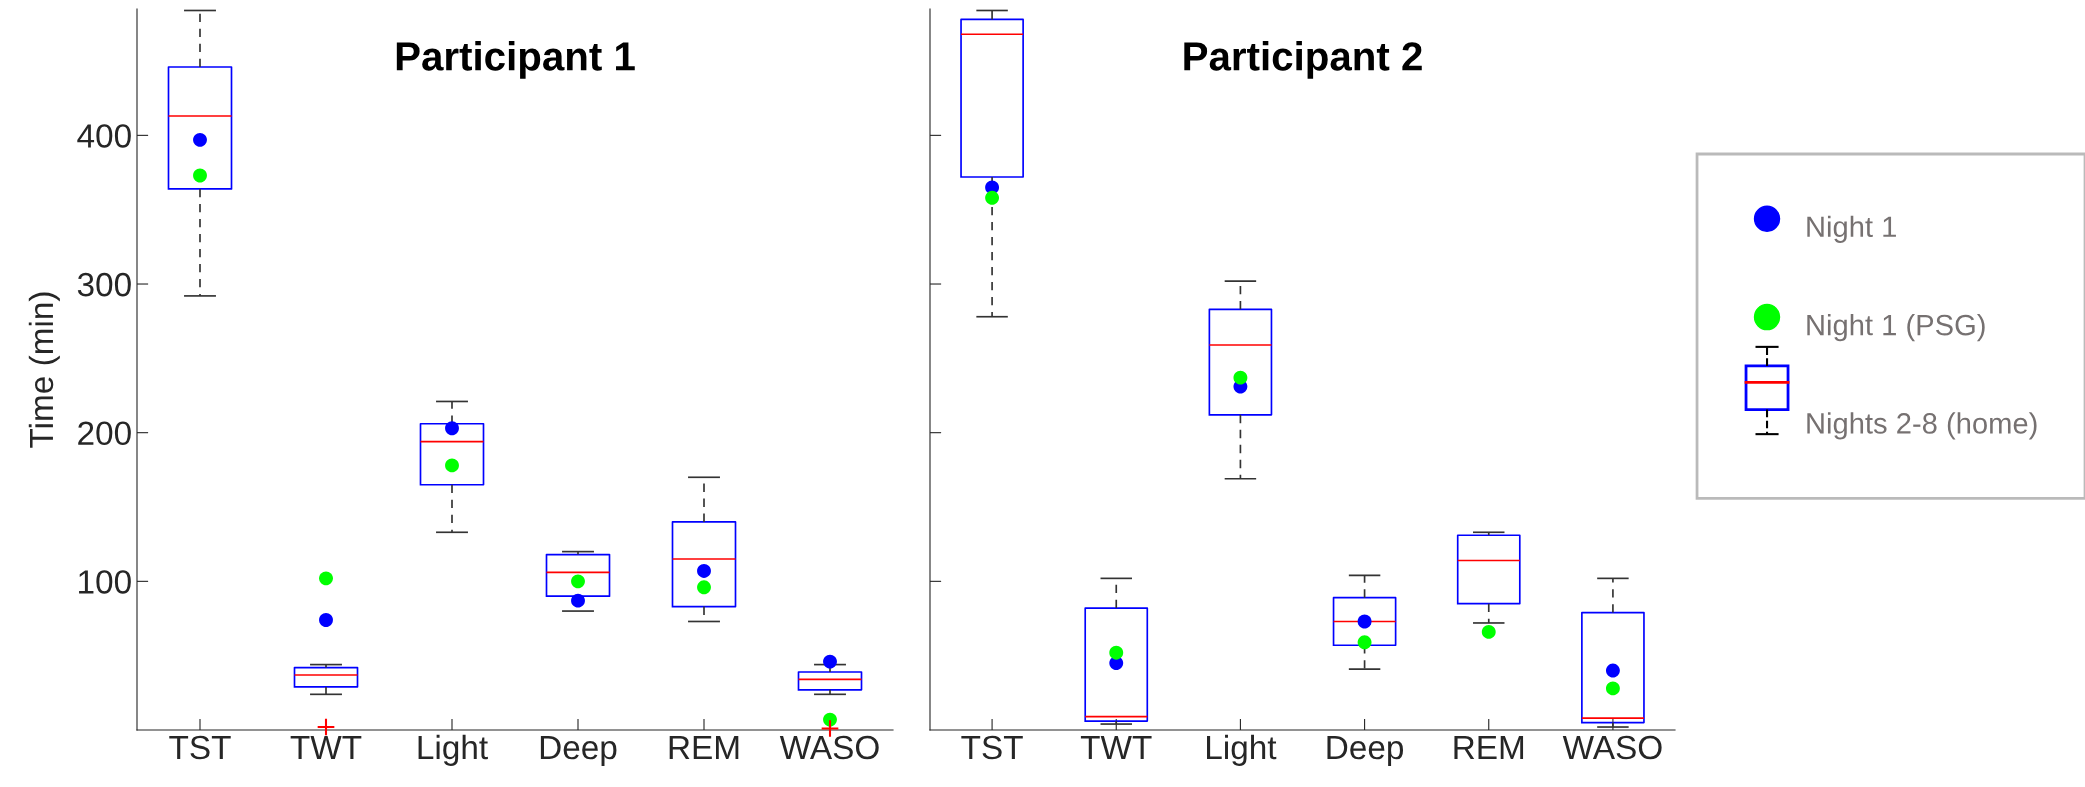 The width and height of the screenshot is (2085, 787). I want to click on y-tick-label: 200, so click(104, 433).